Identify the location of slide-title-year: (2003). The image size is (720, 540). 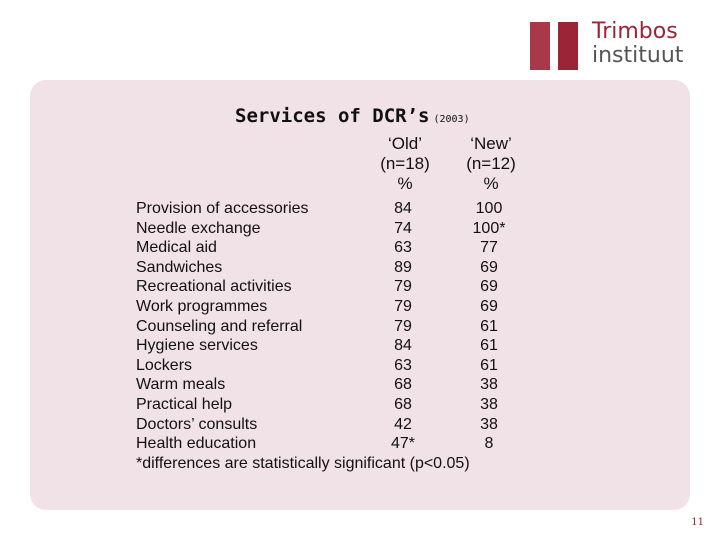
(451, 119).